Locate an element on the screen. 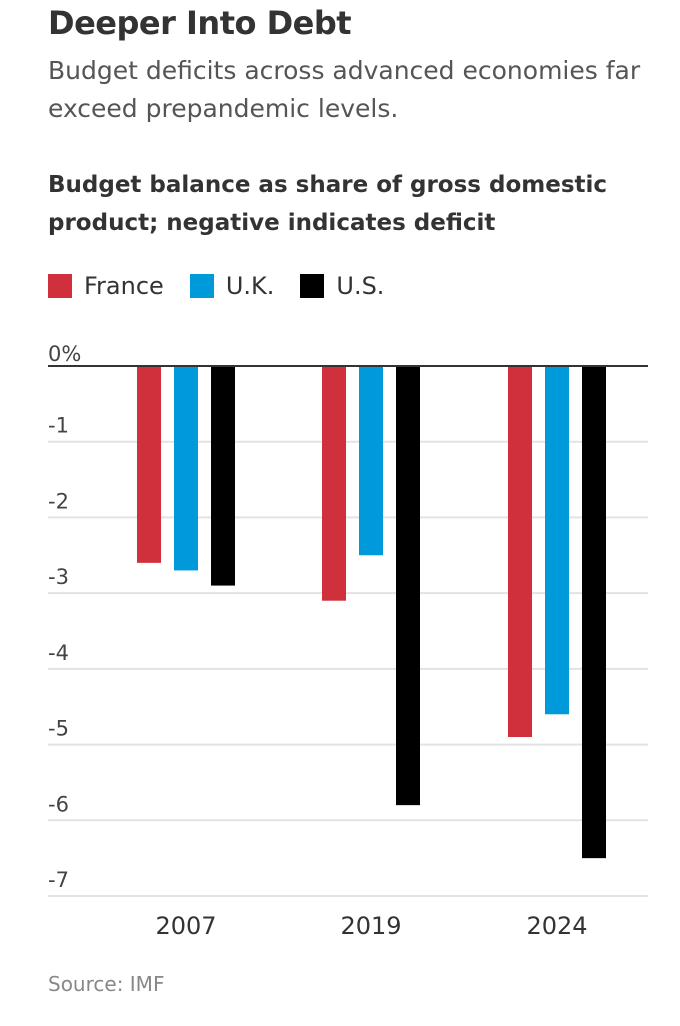  bar-us-2024 is located at coordinates (594, 612).